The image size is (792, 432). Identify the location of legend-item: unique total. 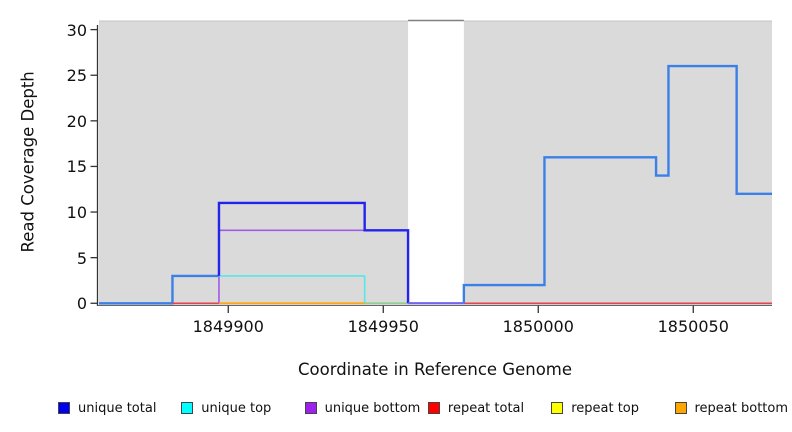
(107, 408).